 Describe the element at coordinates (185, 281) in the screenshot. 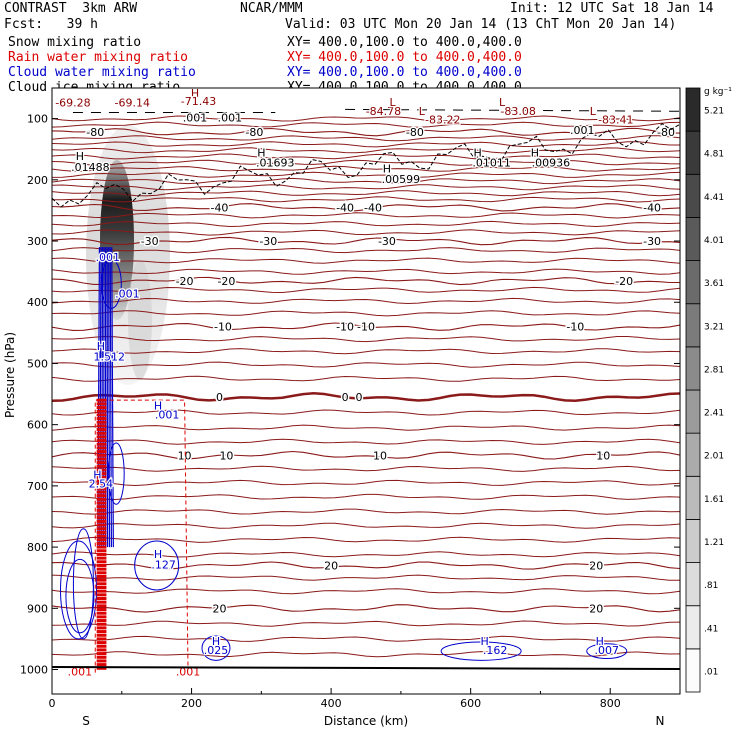

I see `isotherm-label: -20` at that location.